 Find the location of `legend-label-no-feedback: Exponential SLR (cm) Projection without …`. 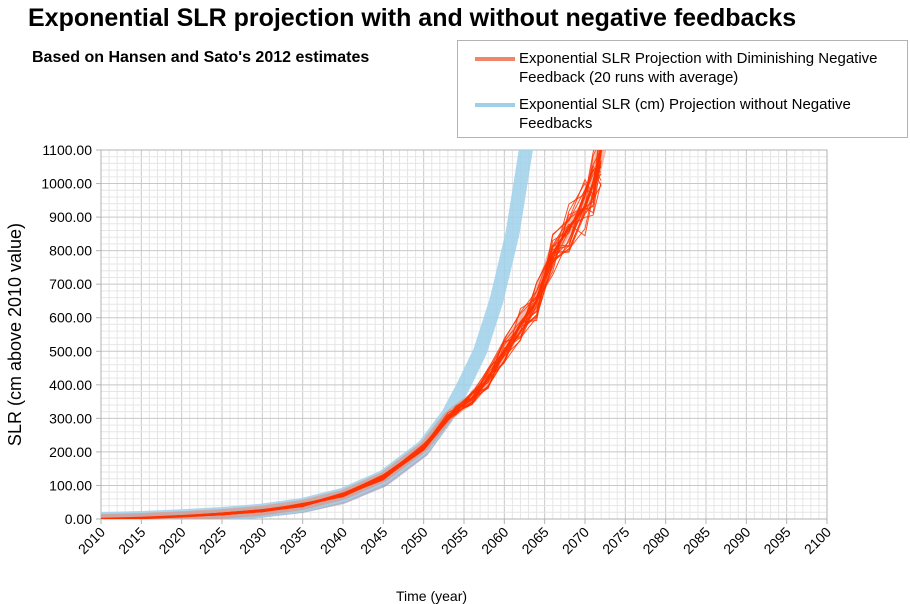

legend-label-no-feedback: Exponential SLR (cm) Projection without … is located at coordinates (685, 114).